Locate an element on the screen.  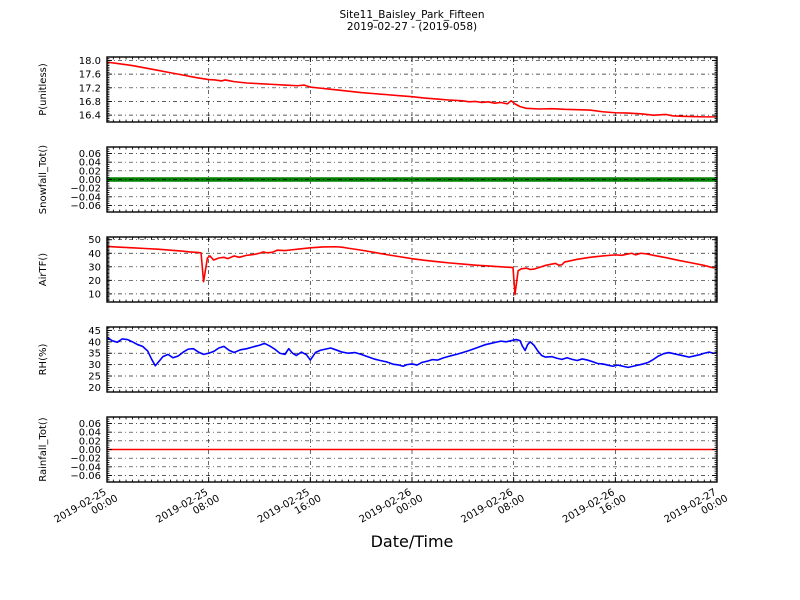
y-tick-label: 50 is located at coordinates (94, 240).